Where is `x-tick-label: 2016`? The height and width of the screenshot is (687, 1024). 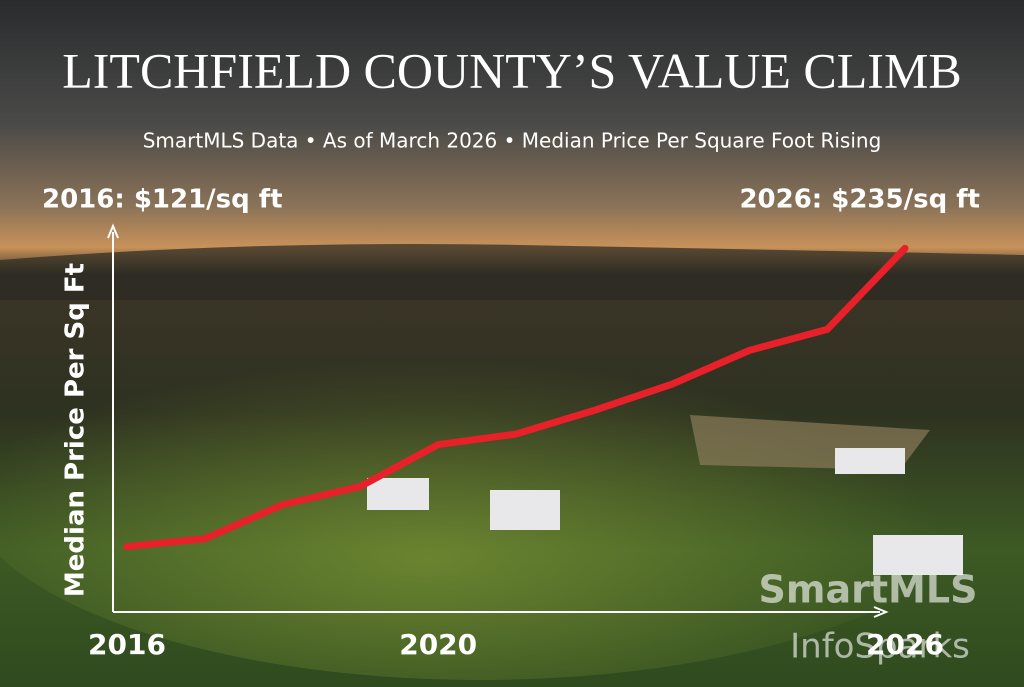 x-tick-label: 2016 is located at coordinates (127, 644).